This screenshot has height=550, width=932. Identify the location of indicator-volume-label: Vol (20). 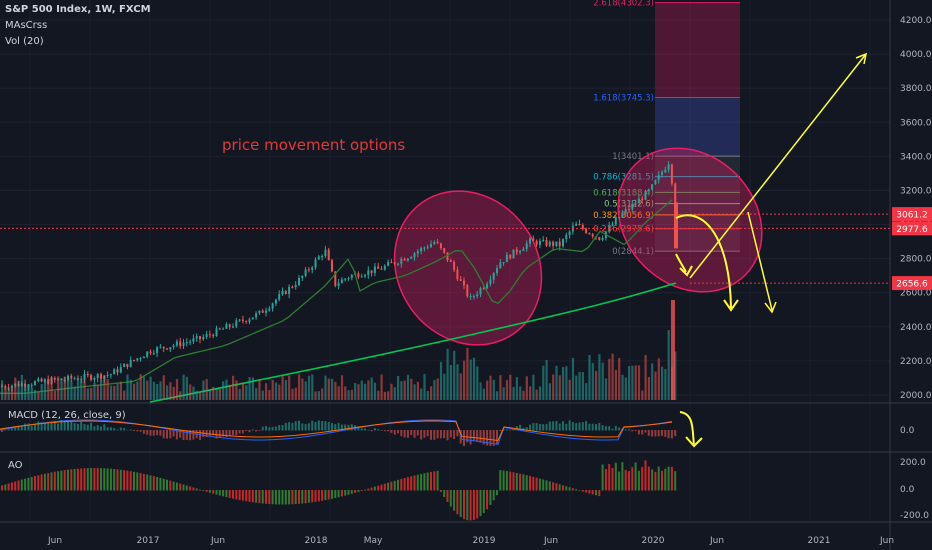
(24, 41).